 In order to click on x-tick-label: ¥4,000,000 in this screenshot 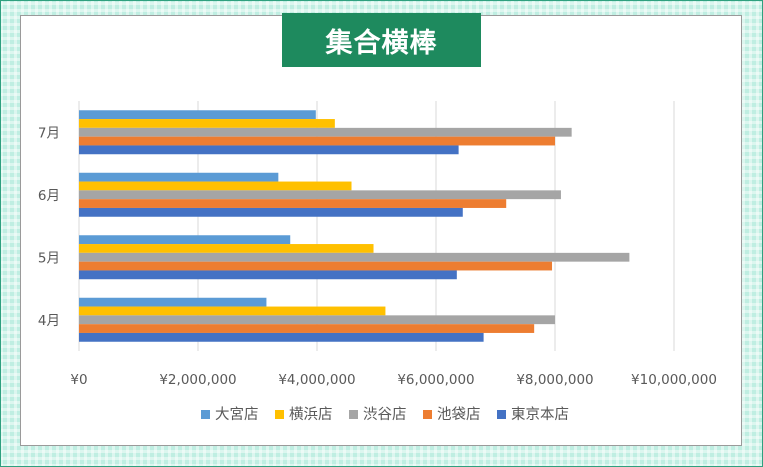, I will do `click(316, 380)`.